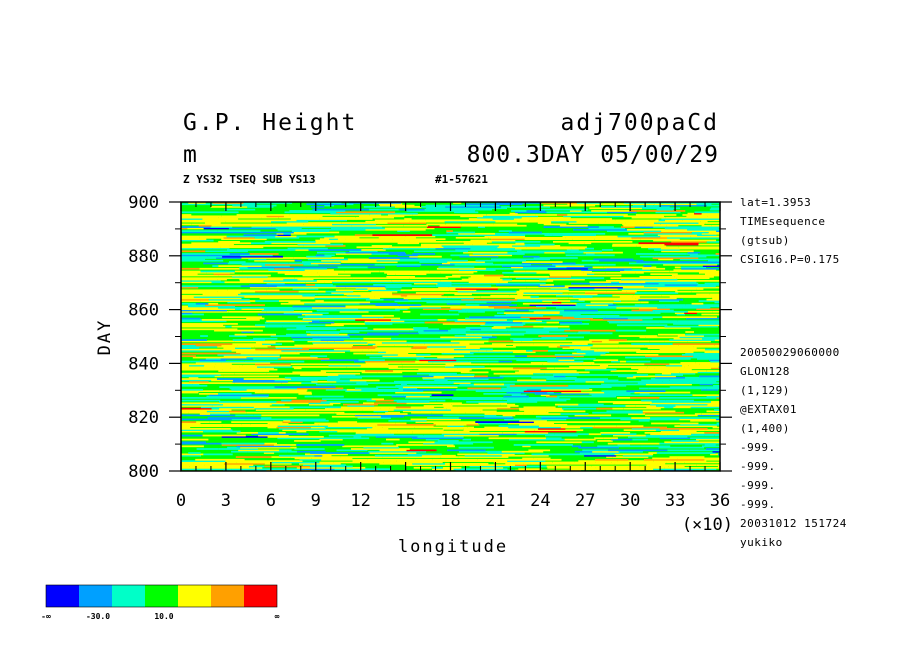  Describe the element at coordinates (675, 501) in the screenshot. I see `x-tick-label: 33` at that location.